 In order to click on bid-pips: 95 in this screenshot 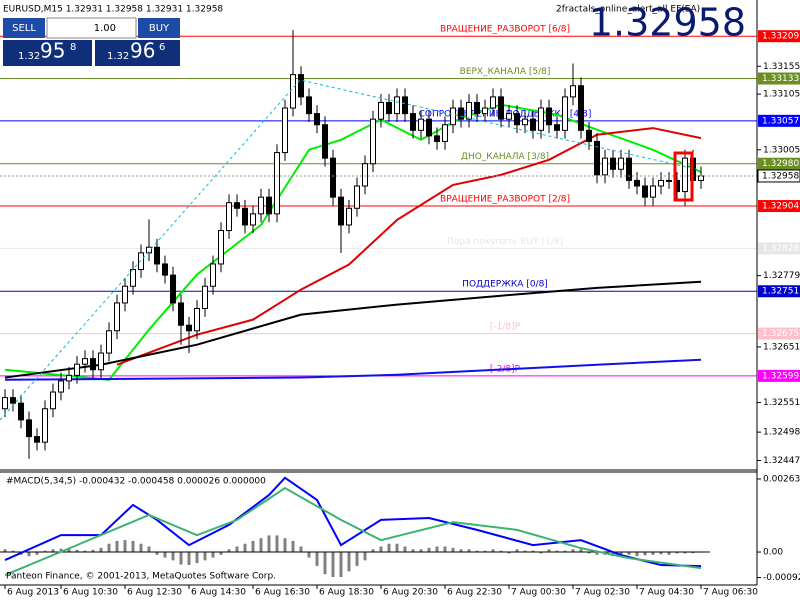, I will do `click(52, 51)`.